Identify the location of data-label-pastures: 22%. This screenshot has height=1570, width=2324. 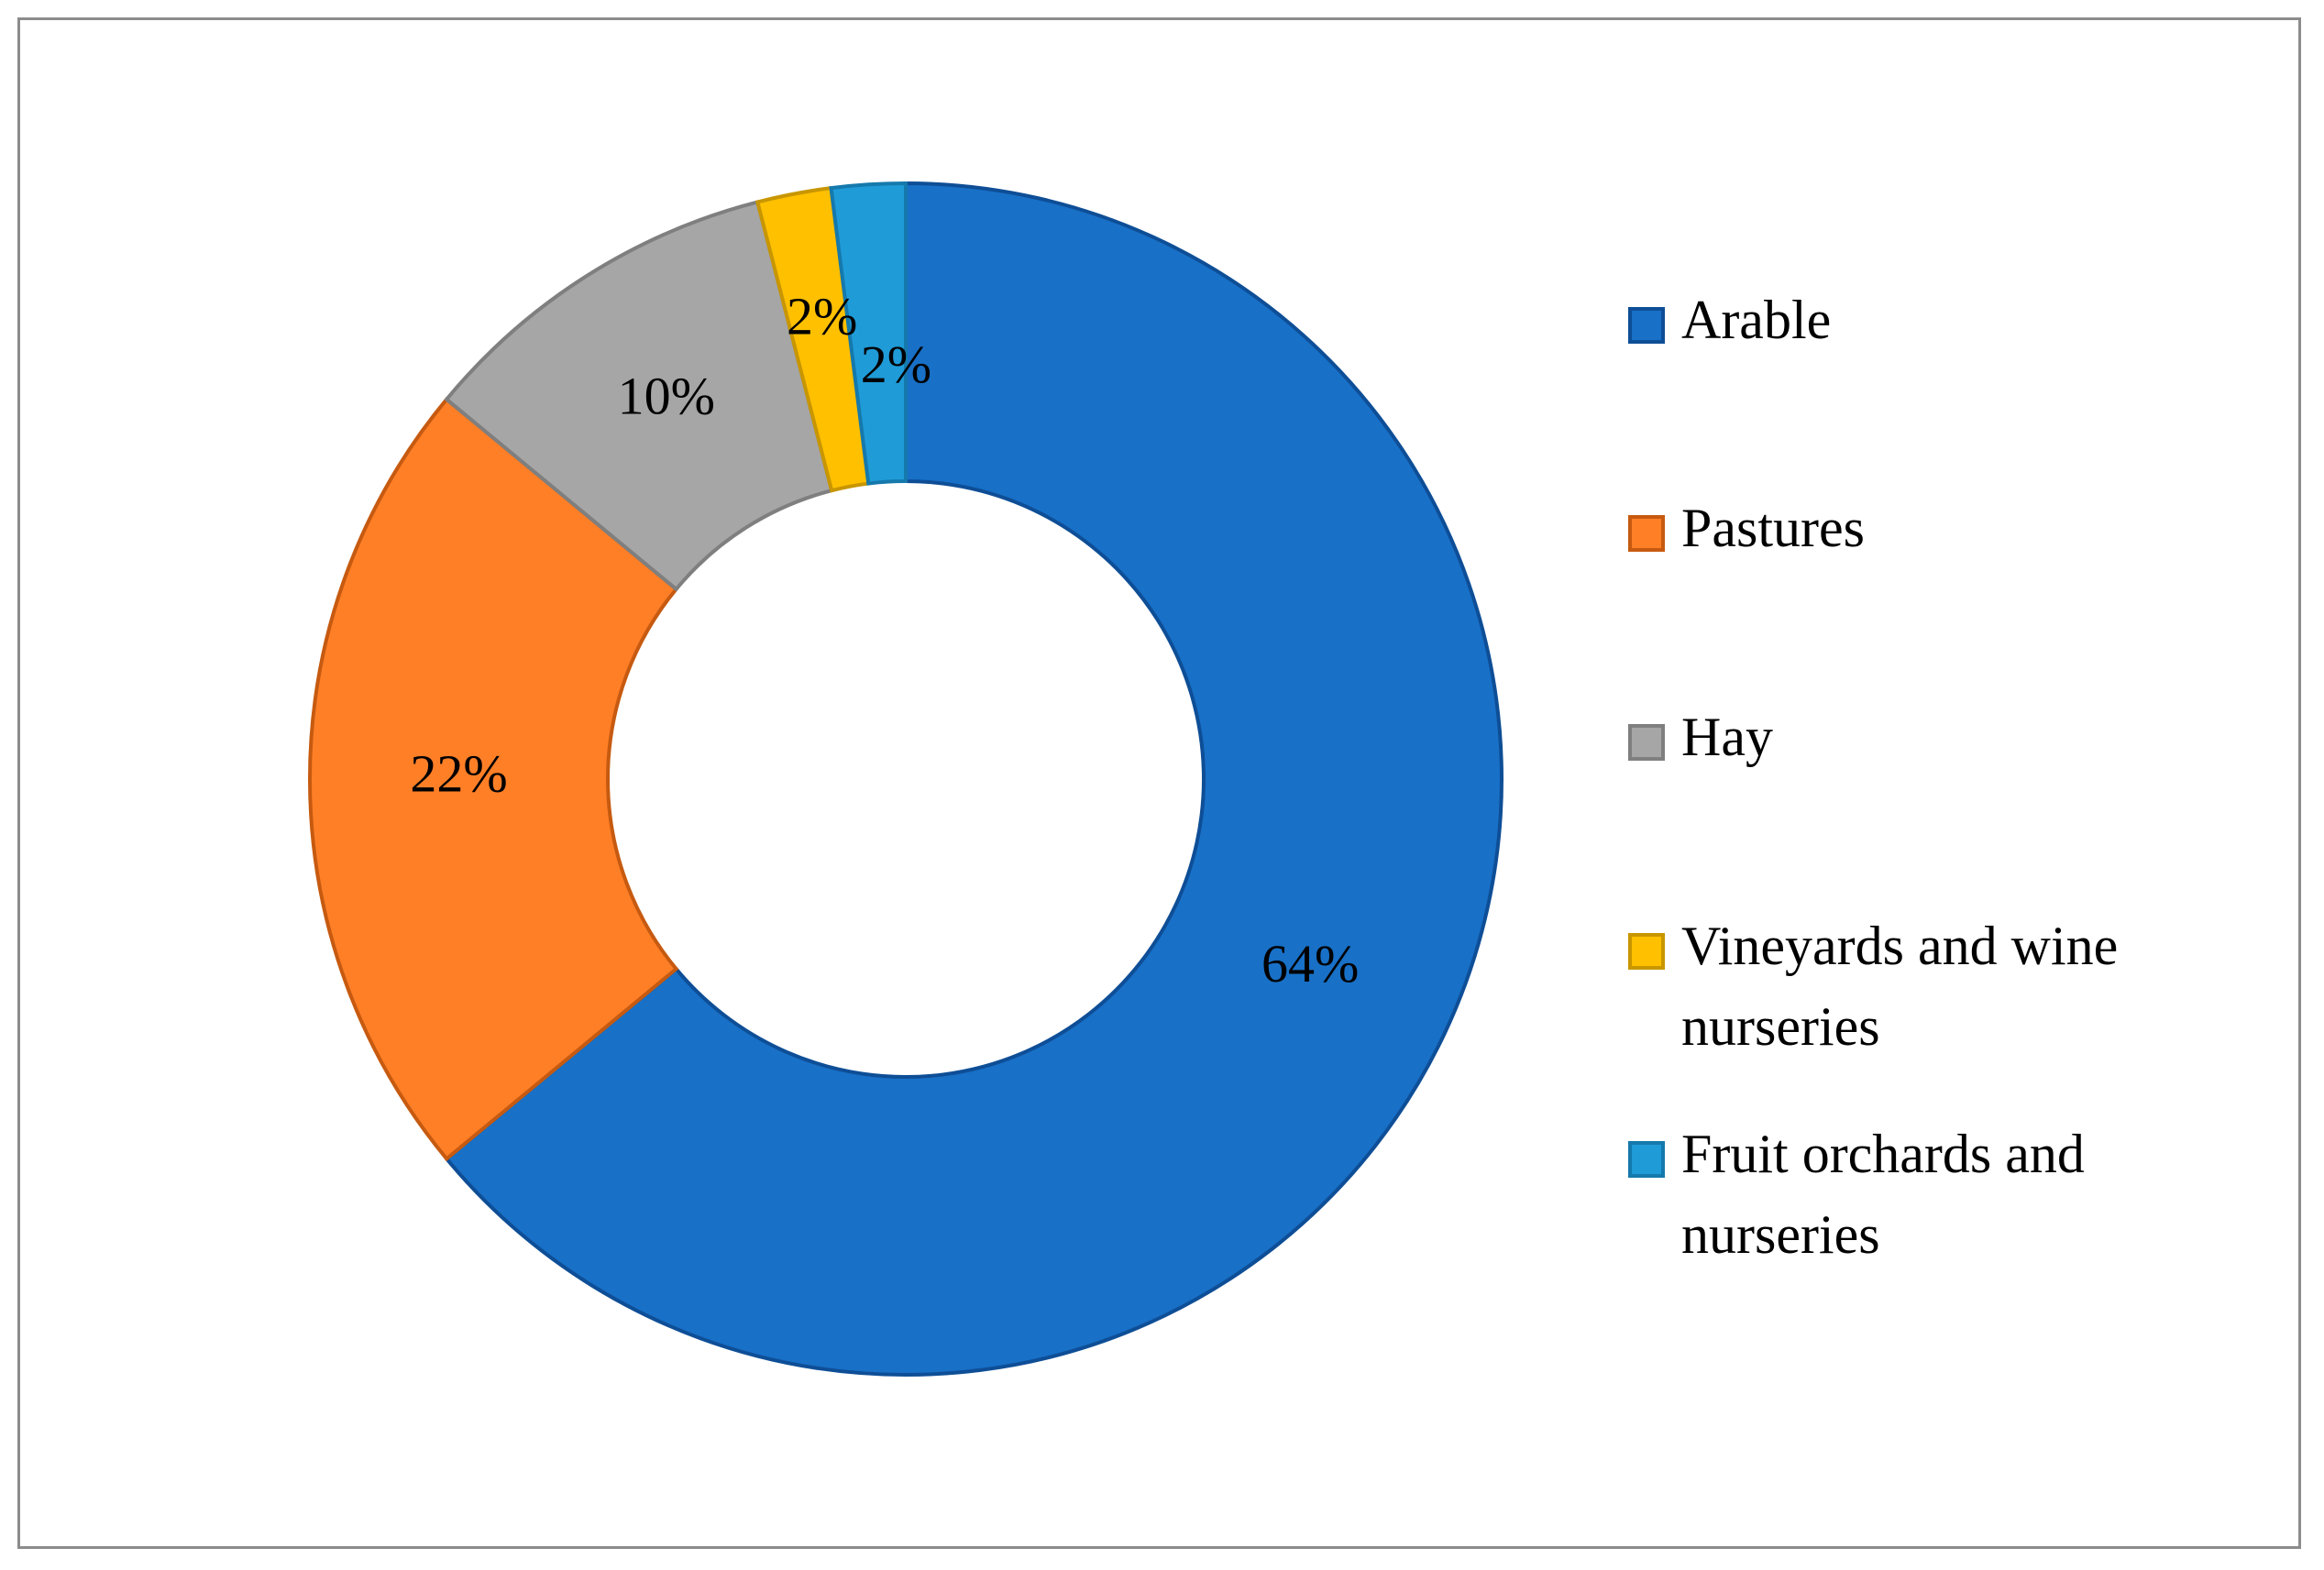
(458, 773).